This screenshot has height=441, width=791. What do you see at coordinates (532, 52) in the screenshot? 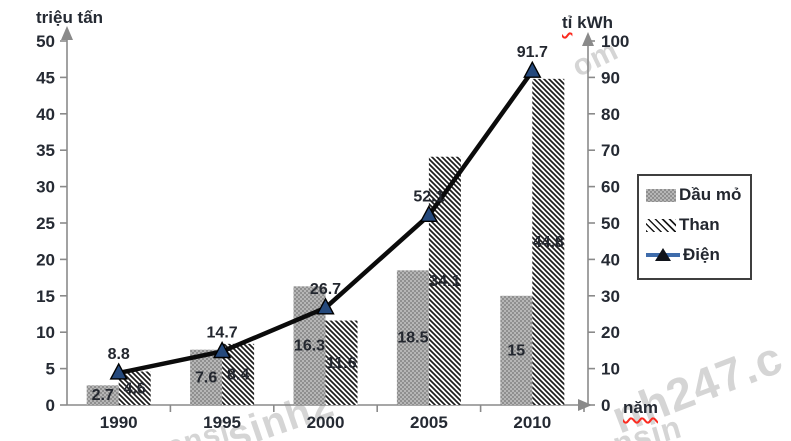
I see `data-label-electricity-2010: 91.7` at bounding box center [532, 52].